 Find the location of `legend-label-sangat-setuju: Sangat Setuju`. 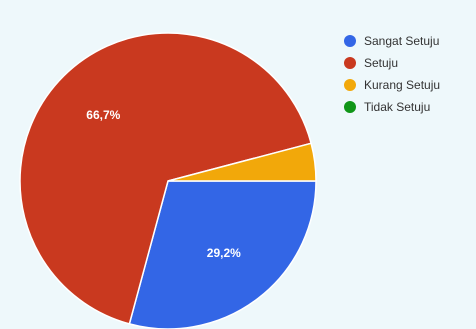

legend-label-sangat-setuju: Sangat Setuju is located at coordinates (402, 41).